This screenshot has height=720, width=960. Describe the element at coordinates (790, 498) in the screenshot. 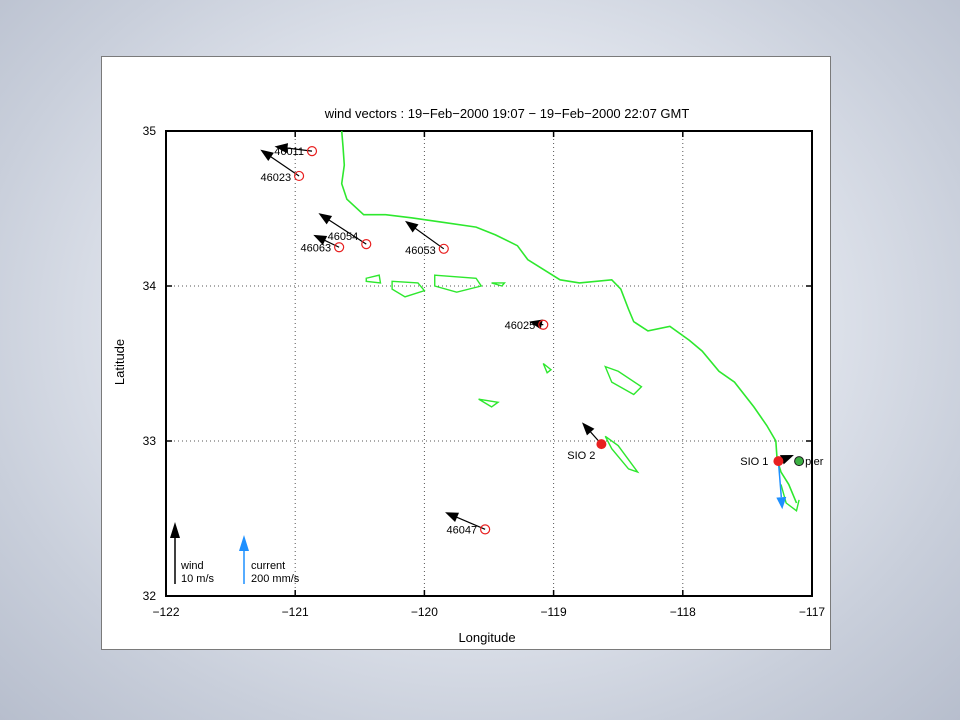

I see `bay-outline` at that location.